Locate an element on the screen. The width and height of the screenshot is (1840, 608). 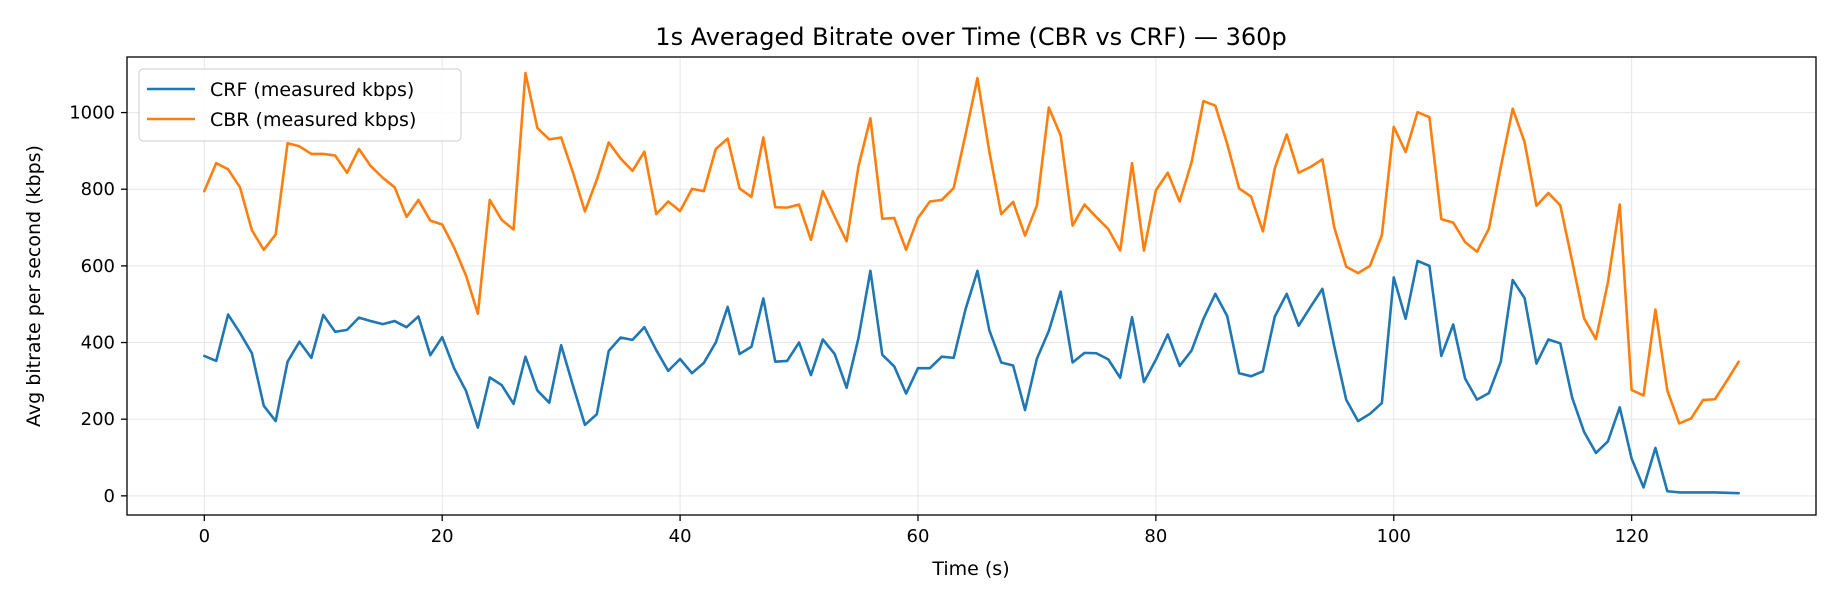
x-tick-label: 0 is located at coordinates (204, 536).